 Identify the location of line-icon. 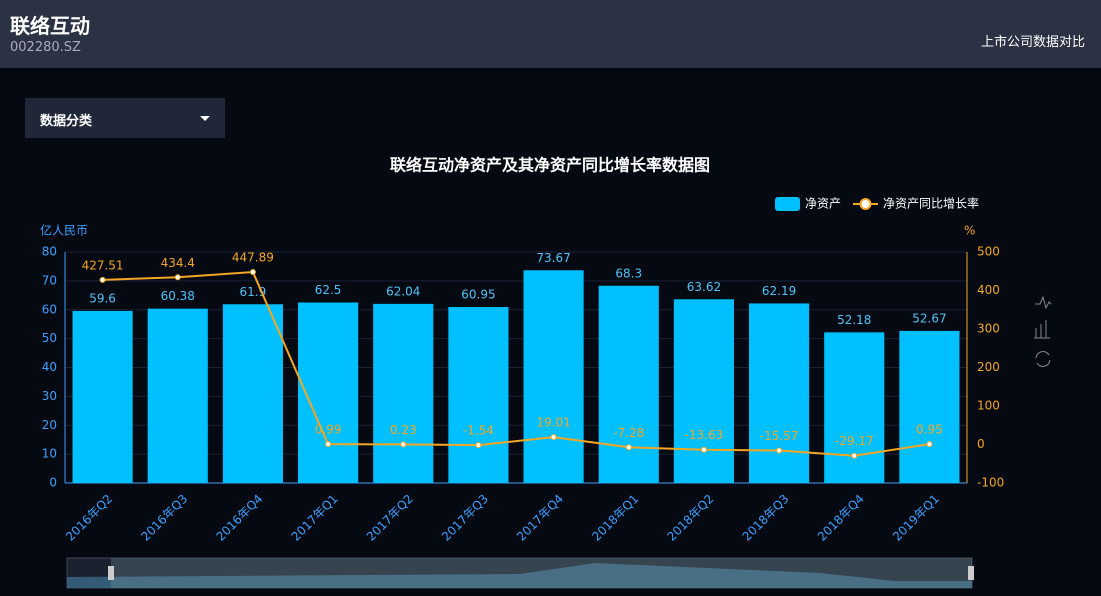
(1043, 302).